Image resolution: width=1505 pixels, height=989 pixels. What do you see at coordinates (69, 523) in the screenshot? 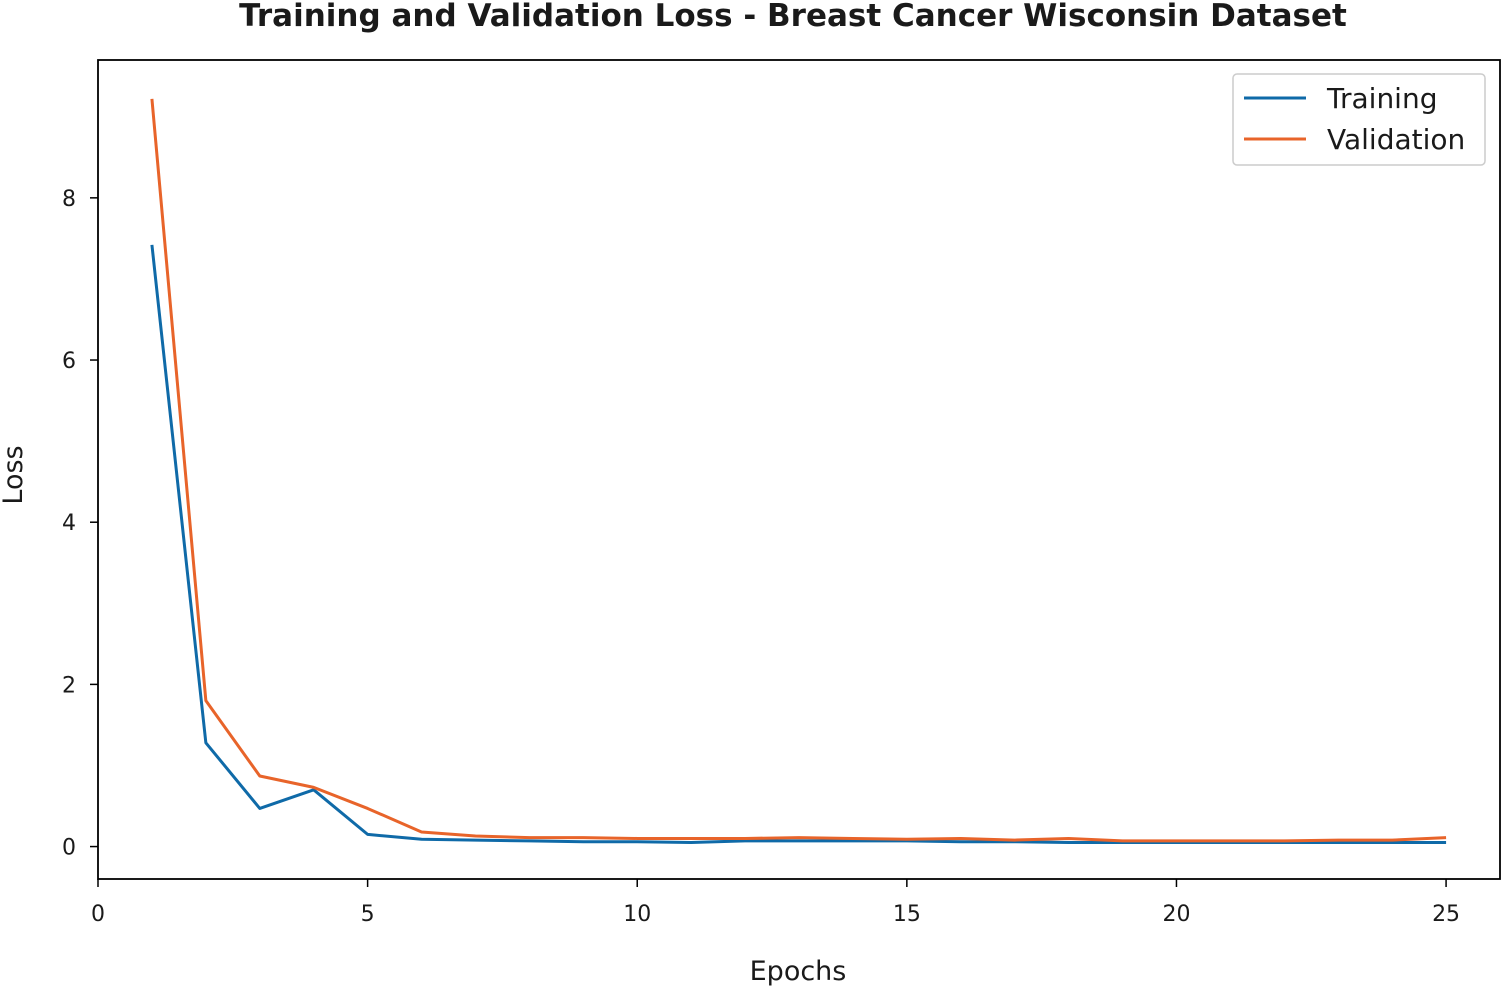
I see `y-tick-label: 4` at bounding box center [69, 523].